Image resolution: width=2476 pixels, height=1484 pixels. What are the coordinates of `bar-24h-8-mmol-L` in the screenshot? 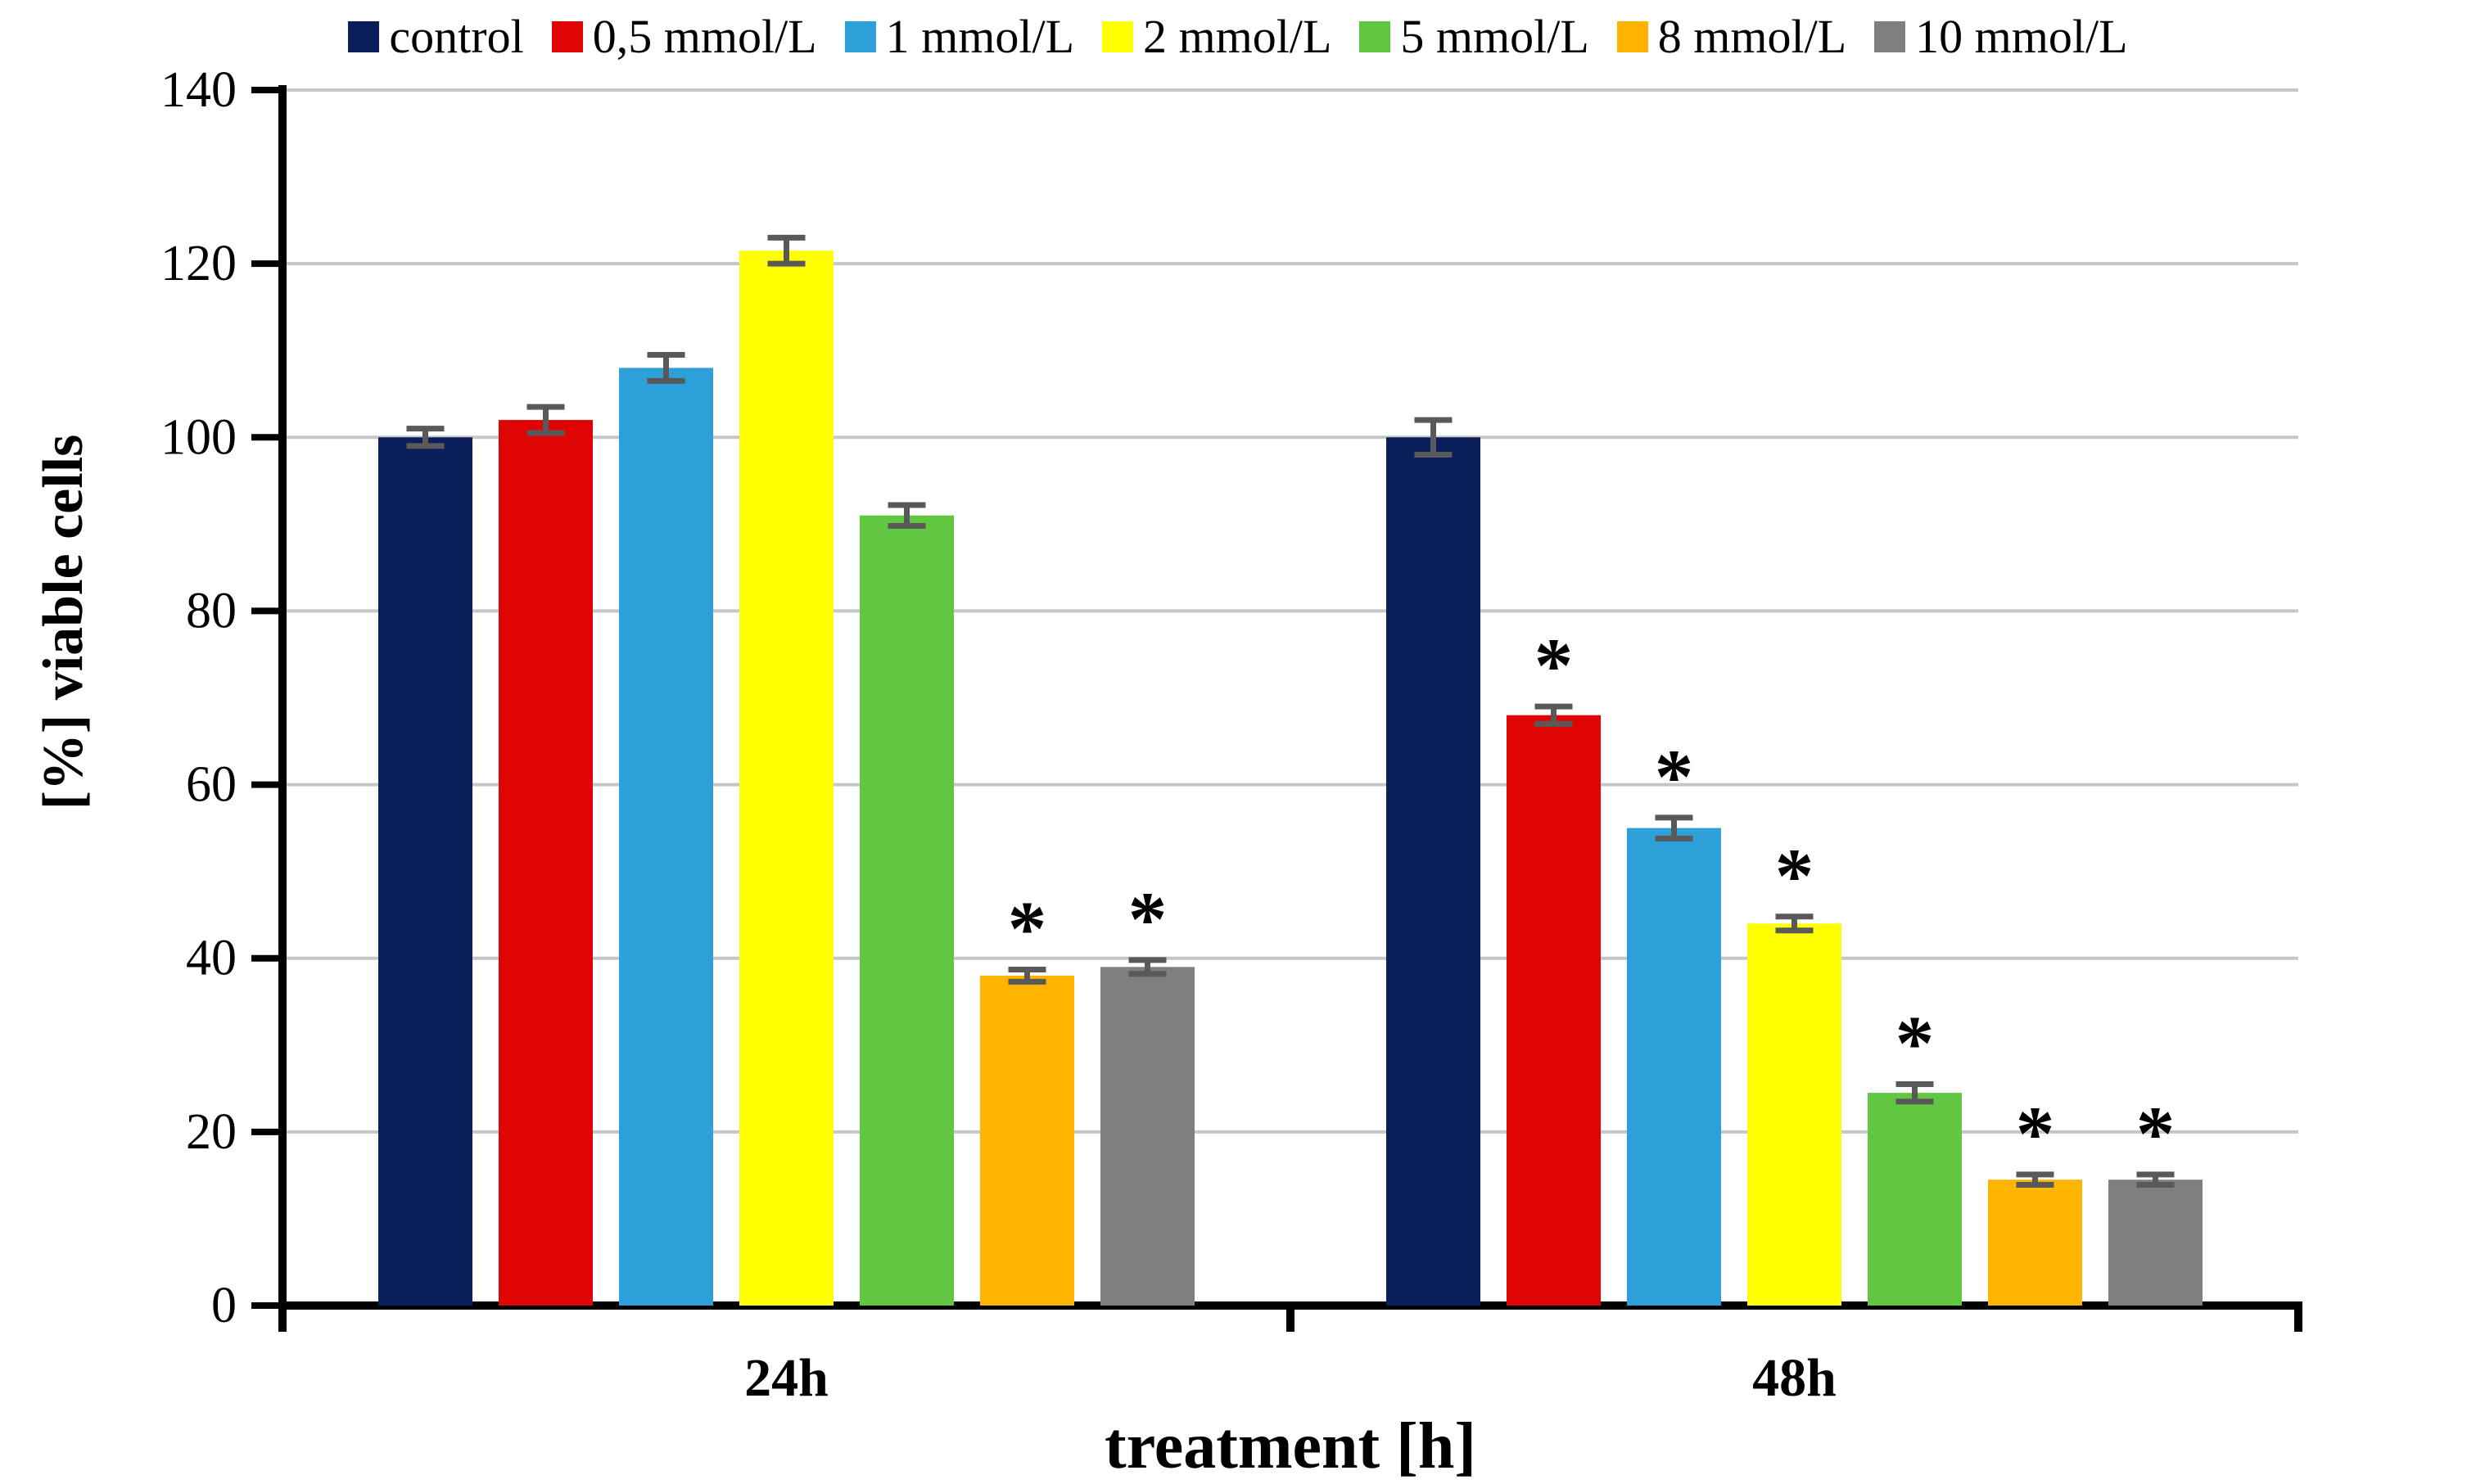 It's located at (1027, 1140).